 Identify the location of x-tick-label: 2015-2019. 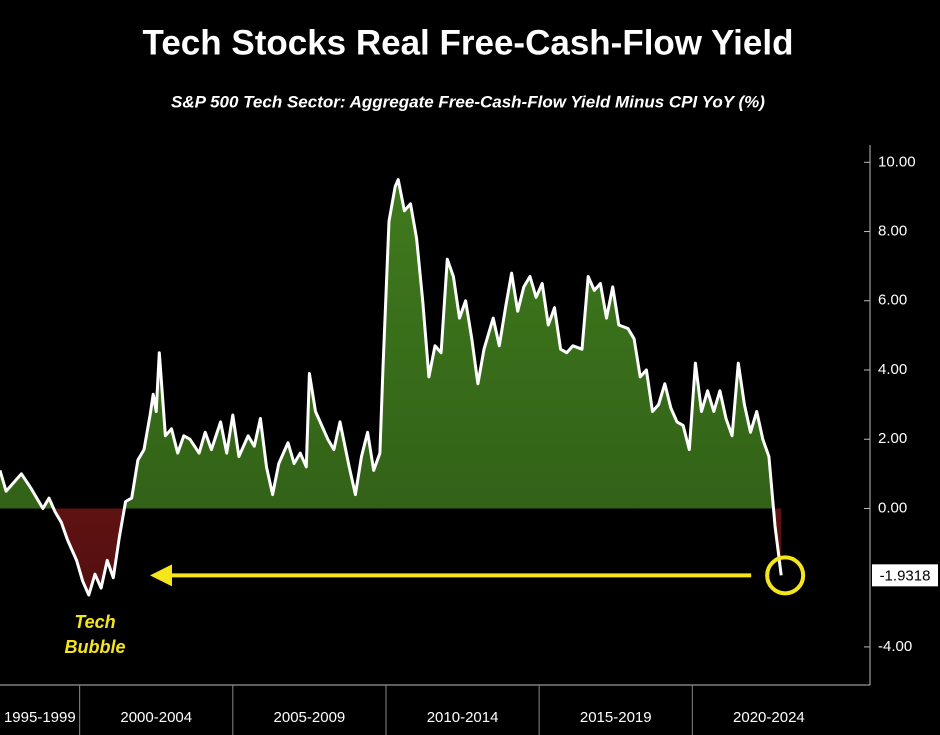
(616, 717).